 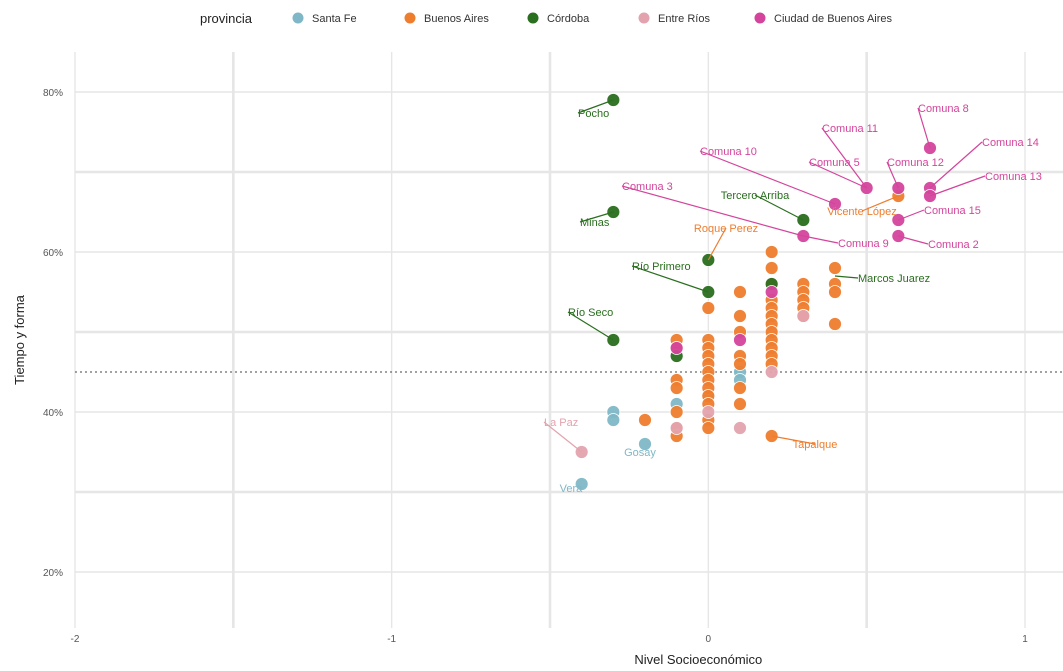 What do you see at coordinates (53, 333) in the screenshot?
I see `y-axis-ticks: 20% 40% 60% 80%` at bounding box center [53, 333].